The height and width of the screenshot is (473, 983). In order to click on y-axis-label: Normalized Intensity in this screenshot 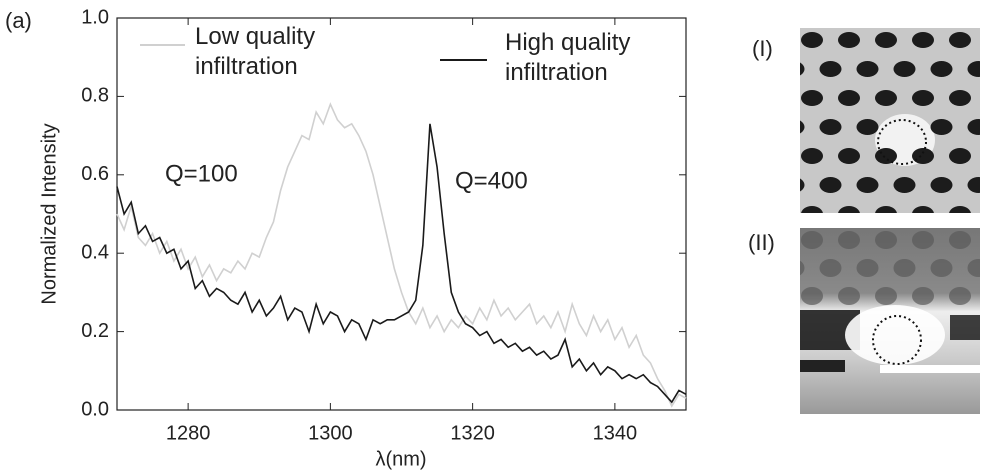, I will do `click(49, 213)`.